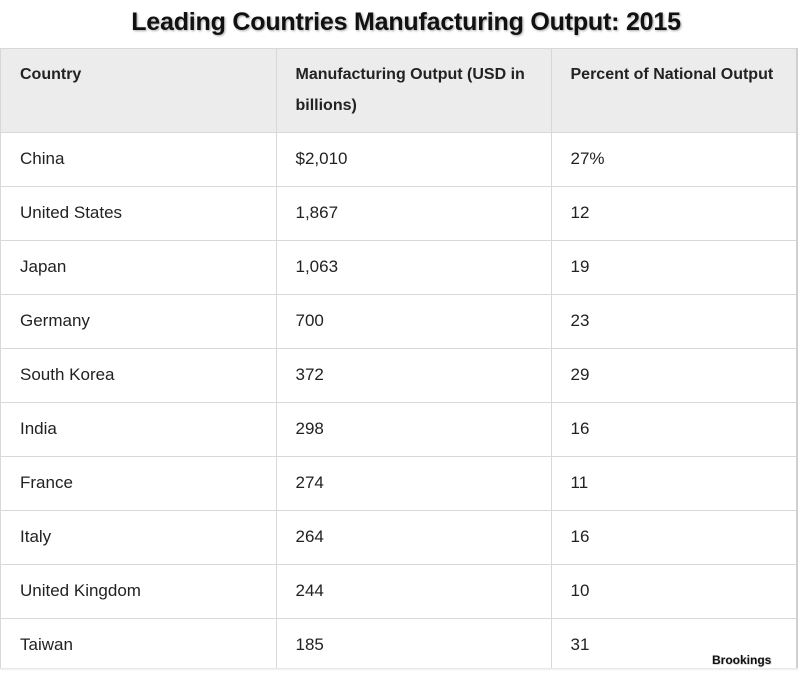  I want to click on table-right-border, so click(797, 359).